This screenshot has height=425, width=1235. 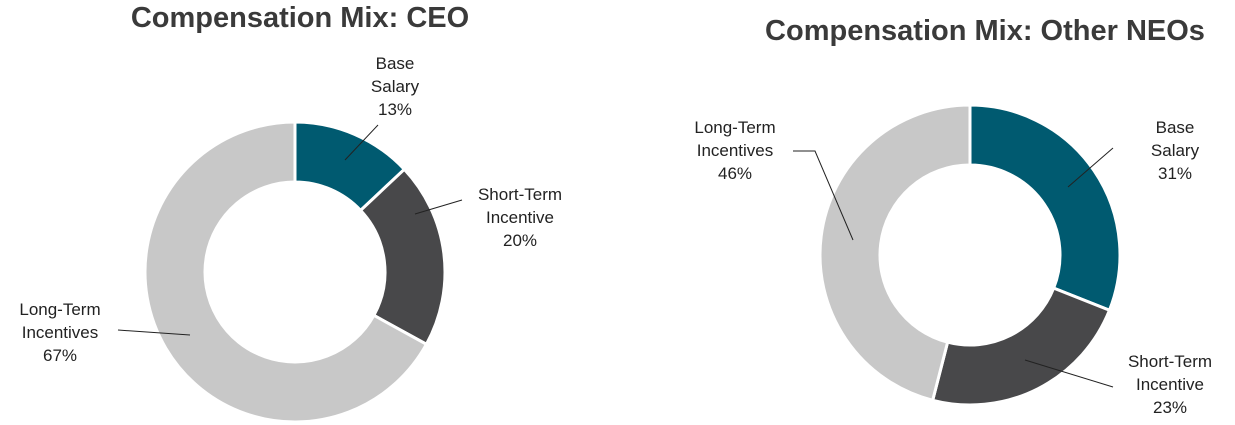 I want to click on chart-title: Compensation Mix: CEO, so click(x=300, y=18).